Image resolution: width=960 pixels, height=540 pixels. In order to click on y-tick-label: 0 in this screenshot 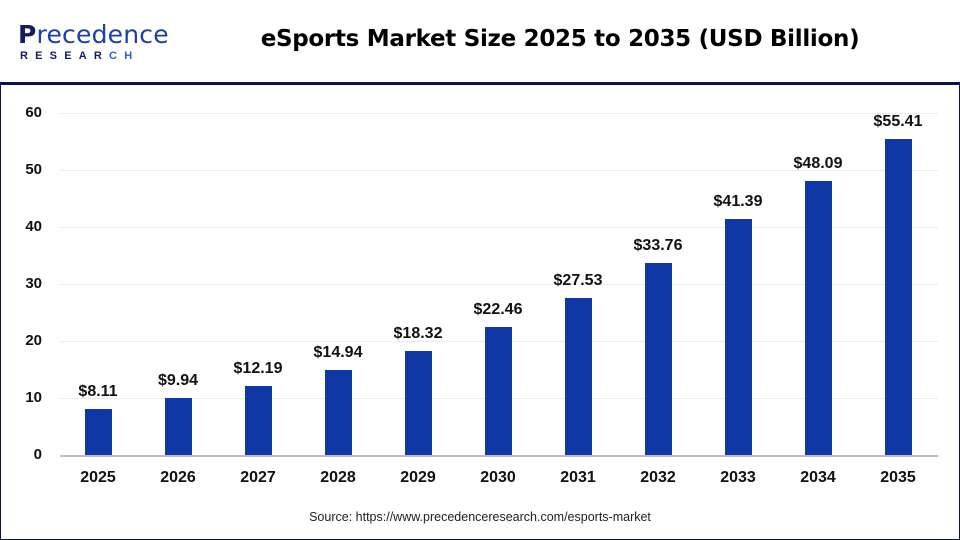, I will do `click(37, 454)`.